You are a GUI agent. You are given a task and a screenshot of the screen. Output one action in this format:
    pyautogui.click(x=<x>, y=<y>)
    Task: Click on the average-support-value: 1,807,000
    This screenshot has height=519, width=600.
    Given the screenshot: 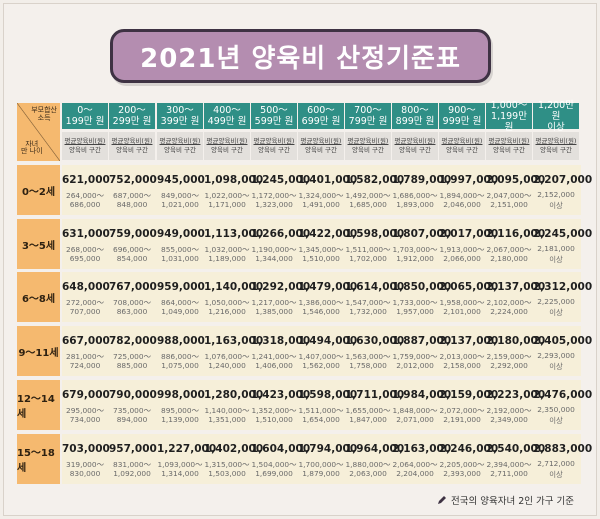 What is the action you would take?
    pyautogui.click(x=422, y=234)
    